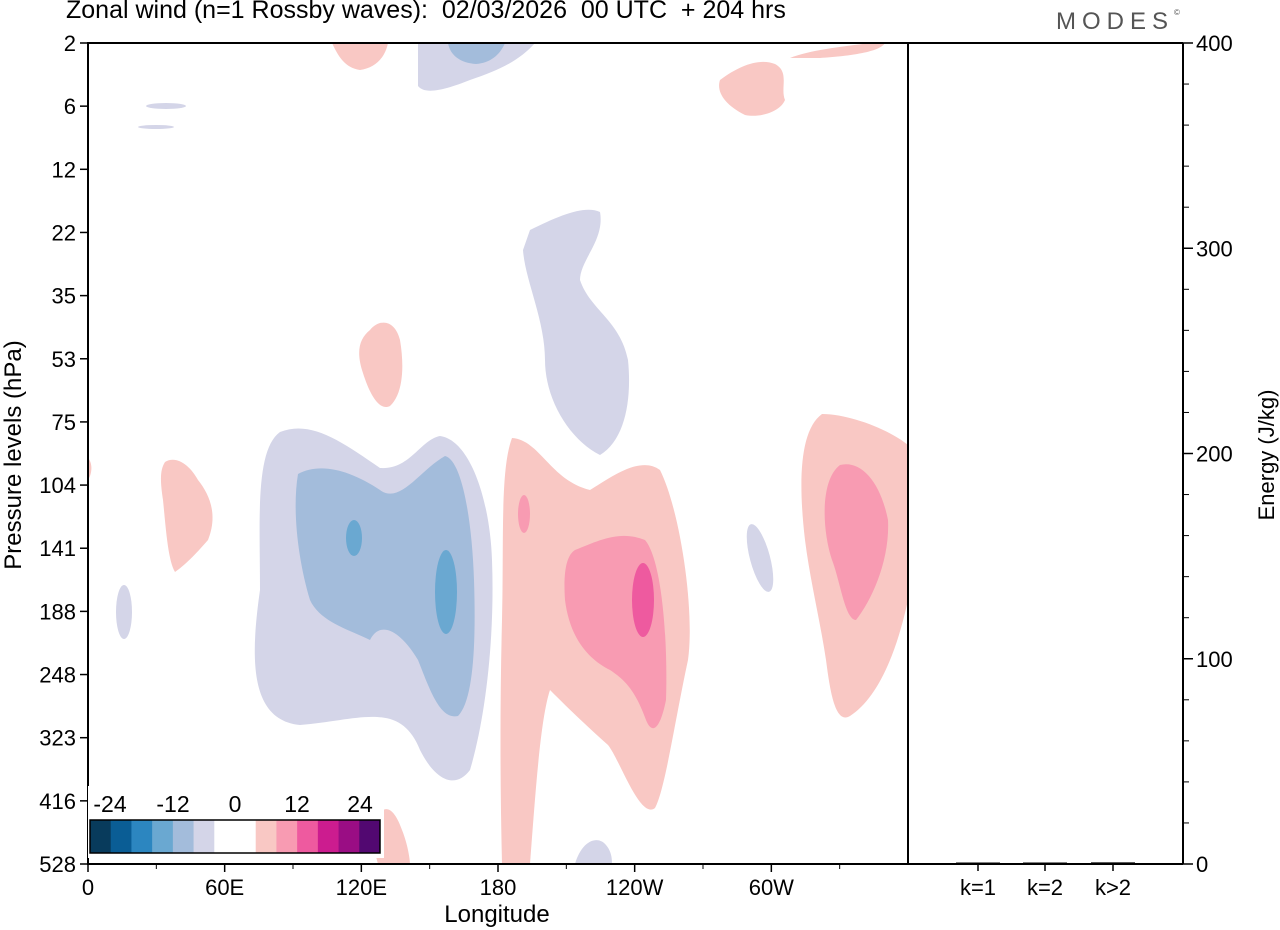 This screenshot has height=930, width=1280. I want to click on modes-logo: MODES©, so click(1118, 22).